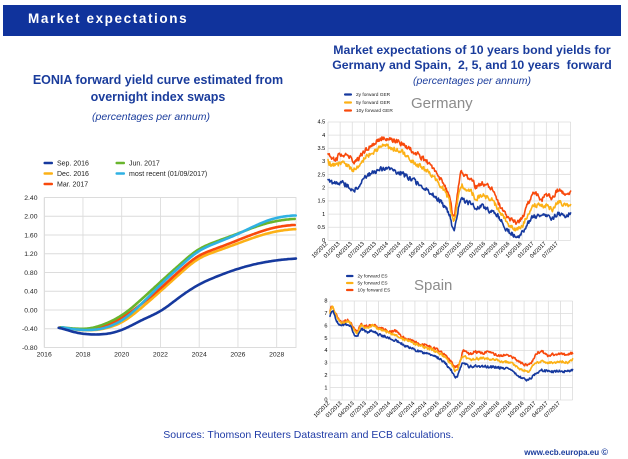 The width and height of the screenshot is (628, 459). What do you see at coordinates (374, 111) in the screenshot?
I see `svg-text: 10y forward GER` at bounding box center [374, 111].